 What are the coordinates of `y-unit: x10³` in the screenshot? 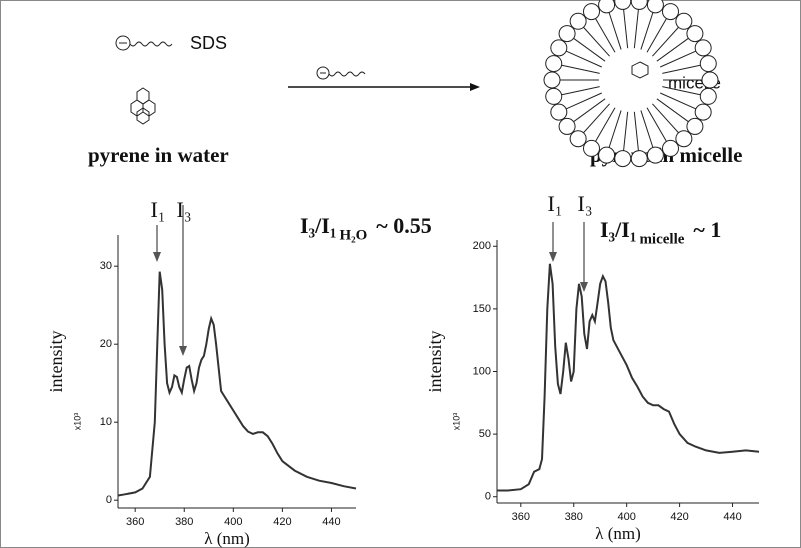 It's located at (456, 422).